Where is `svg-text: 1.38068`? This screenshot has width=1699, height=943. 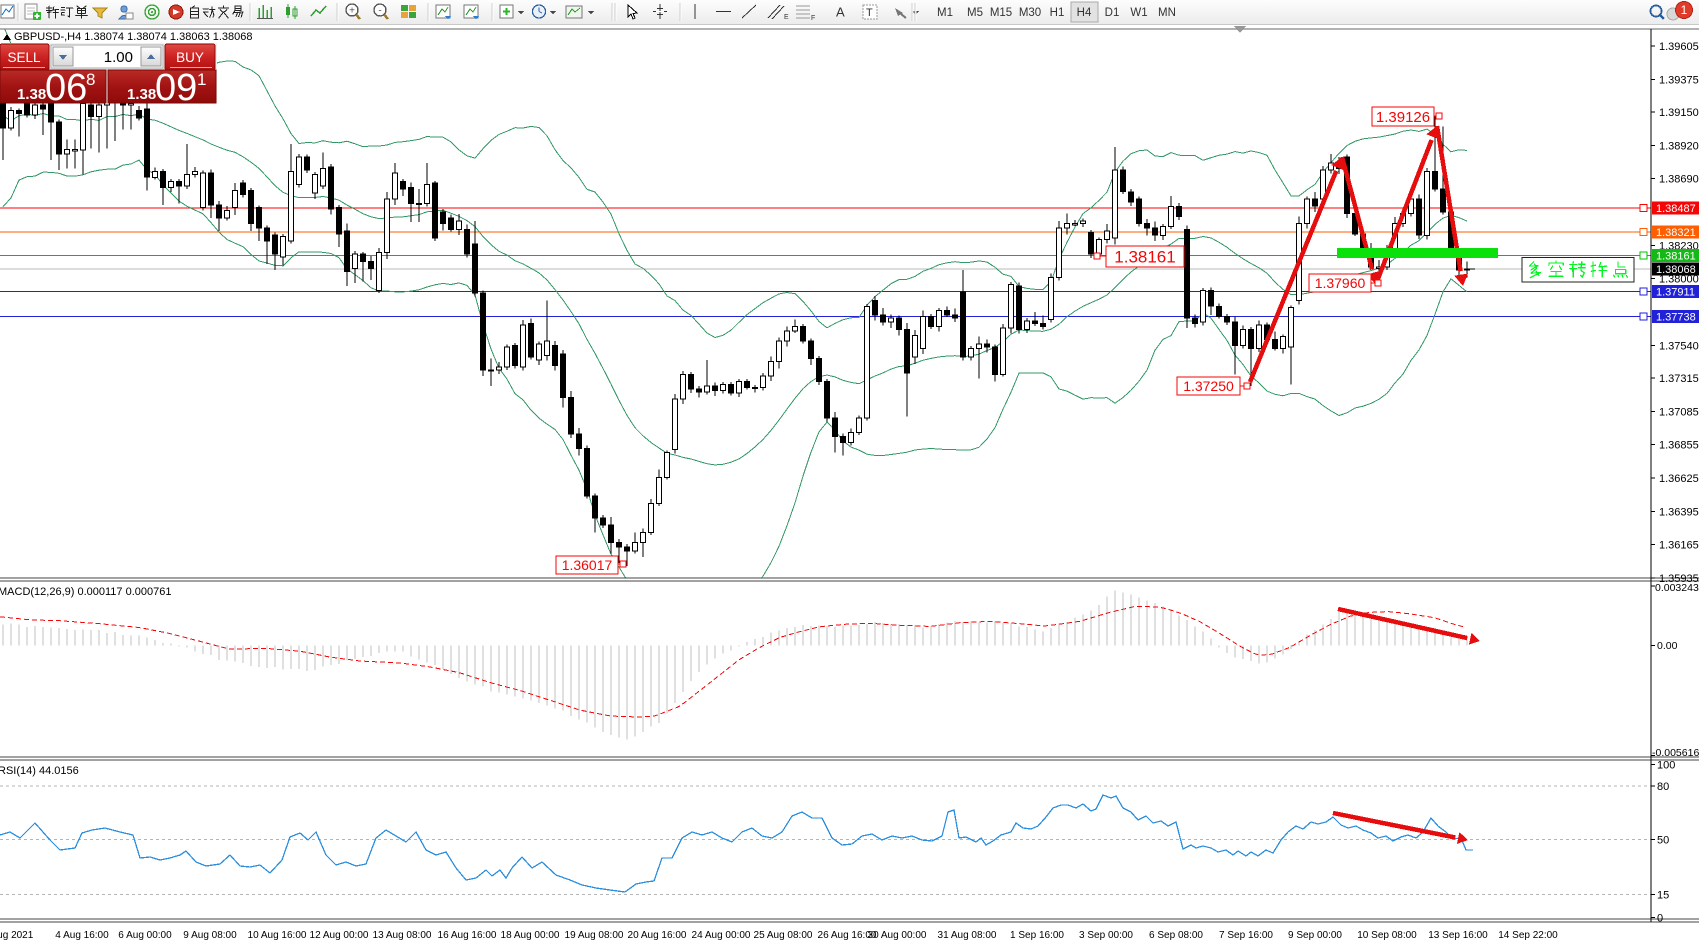
svg-text: 1.38068 is located at coordinates (1676, 270).